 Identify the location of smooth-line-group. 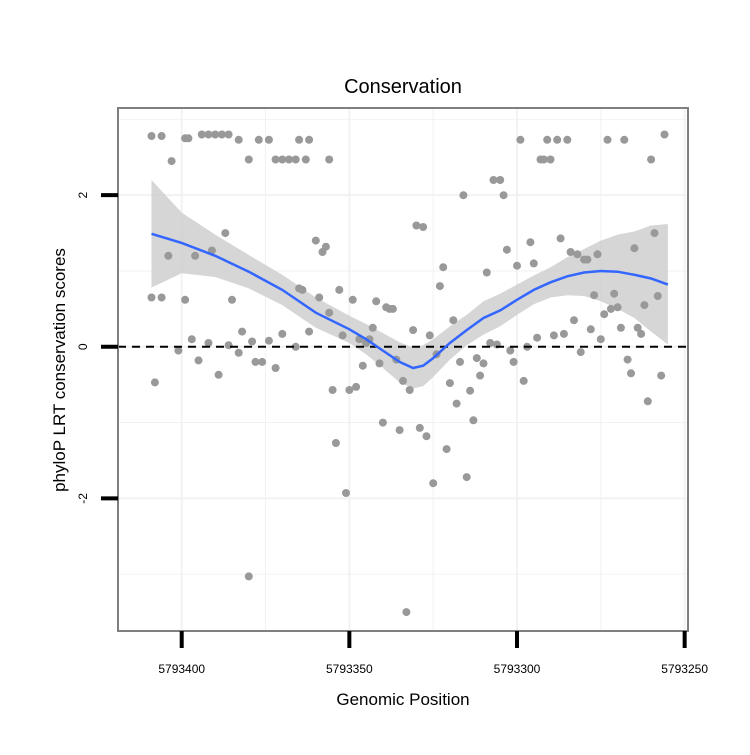
(410, 301).